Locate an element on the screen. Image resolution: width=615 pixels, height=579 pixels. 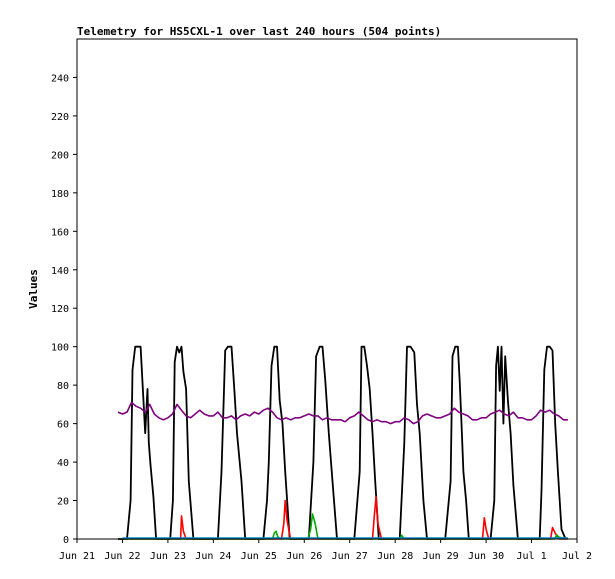
y-tick-label: 180 is located at coordinates (60, 194).